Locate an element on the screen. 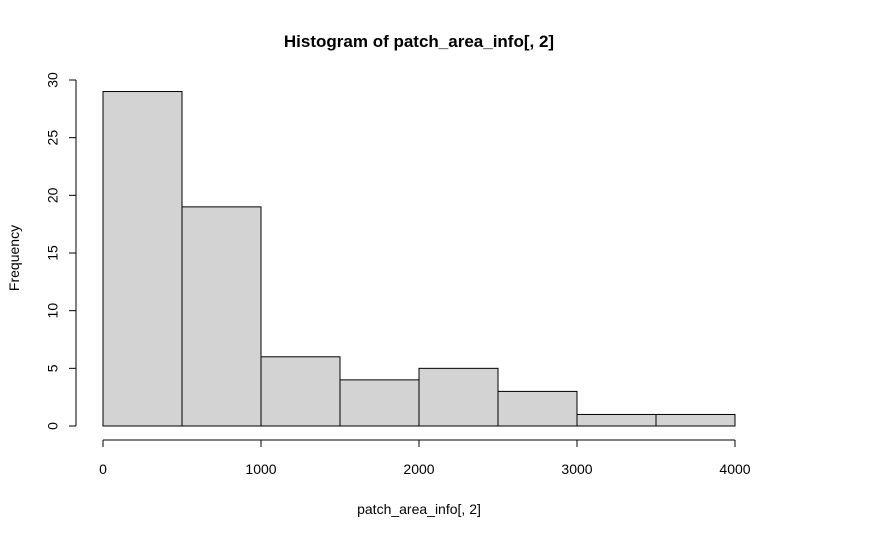  y-tick-label-0: 0 is located at coordinates (53, 426).